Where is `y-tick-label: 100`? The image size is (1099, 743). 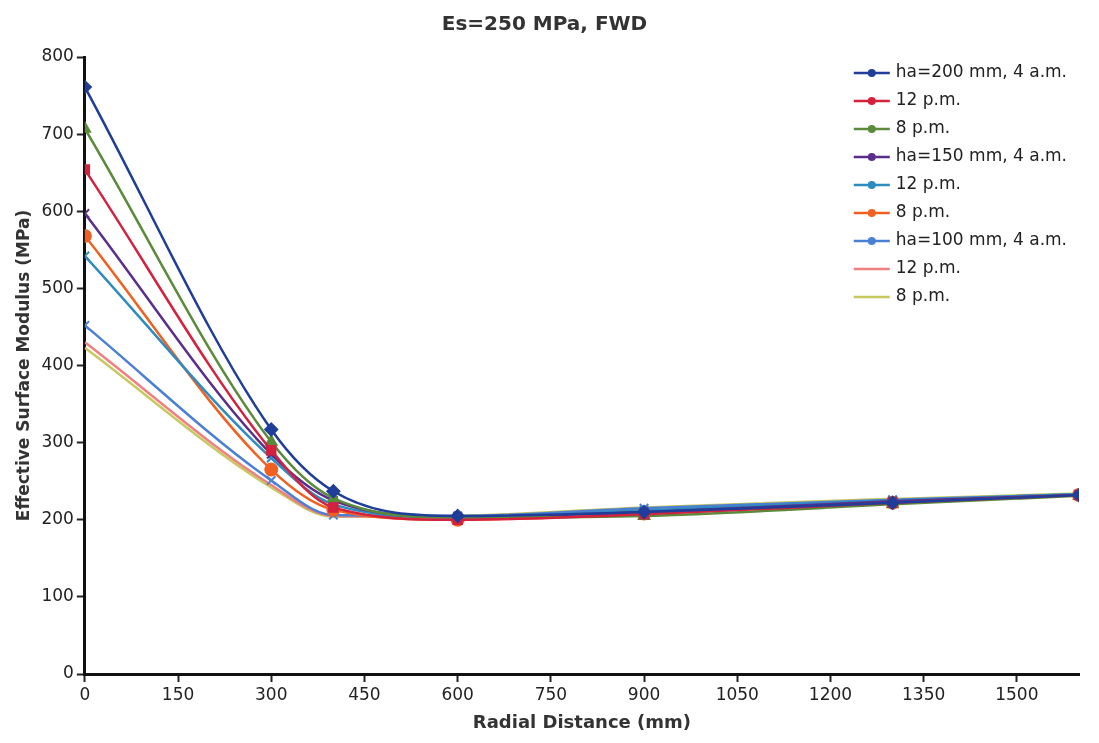 y-tick-label: 100 is located at coordinates (57, 595).